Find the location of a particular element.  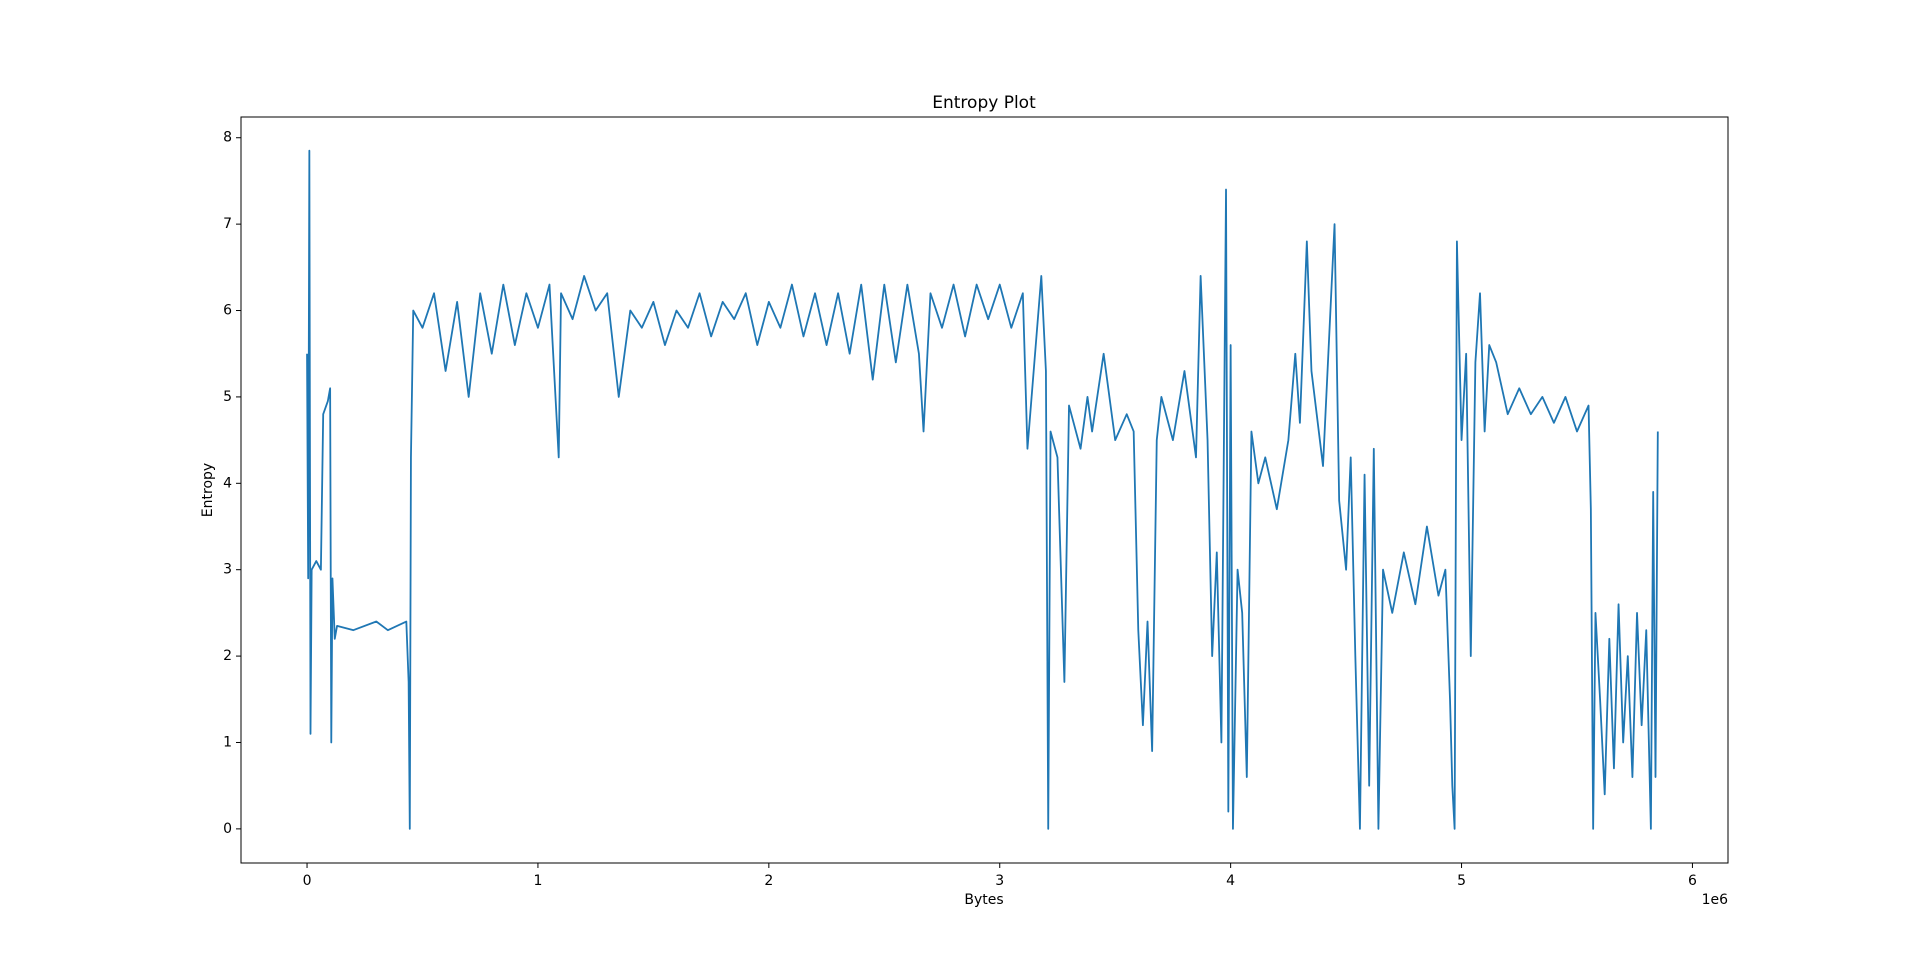

y-tick-label: 6 is located at coordinates (227, 311).